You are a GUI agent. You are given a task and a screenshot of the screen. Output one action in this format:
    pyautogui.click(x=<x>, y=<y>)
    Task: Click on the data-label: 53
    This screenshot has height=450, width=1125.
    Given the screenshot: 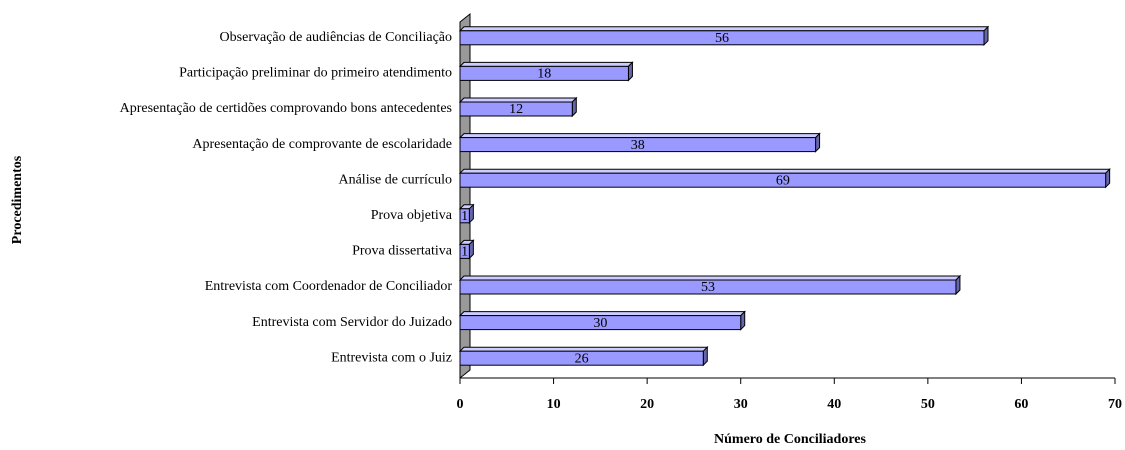 What is the action you would take?
    pyautogui.click(x=708, y=287)
    